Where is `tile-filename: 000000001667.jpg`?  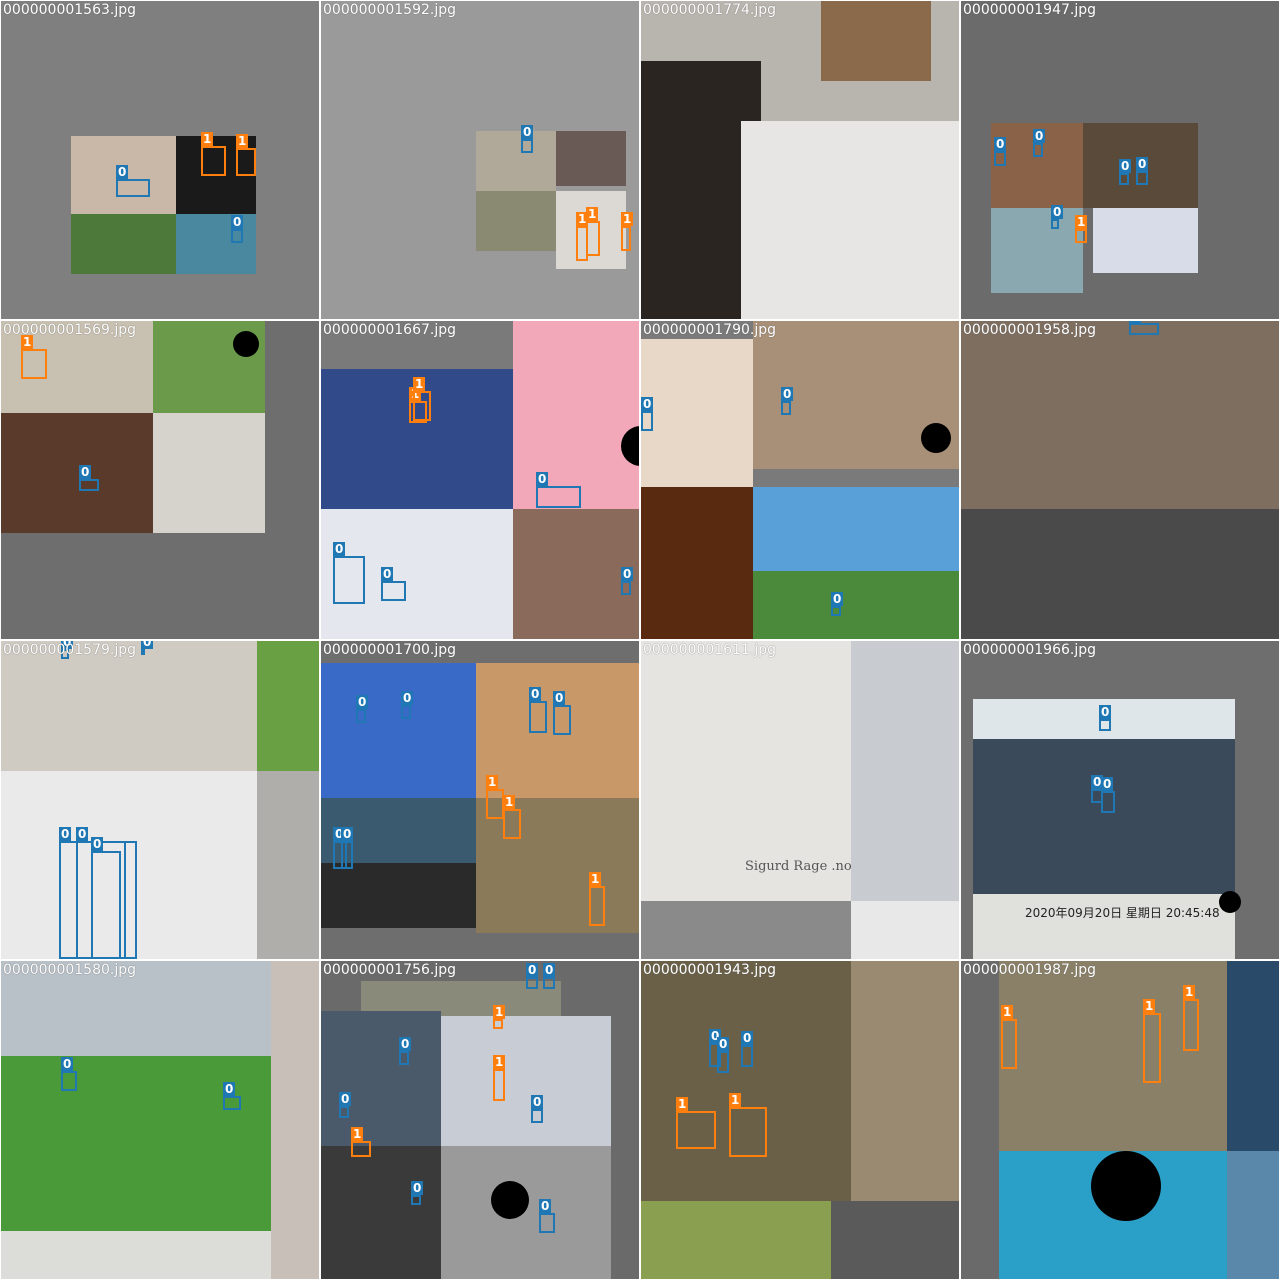
tile-filename: 000000001667.jpg is located at coordinates (389, 330).